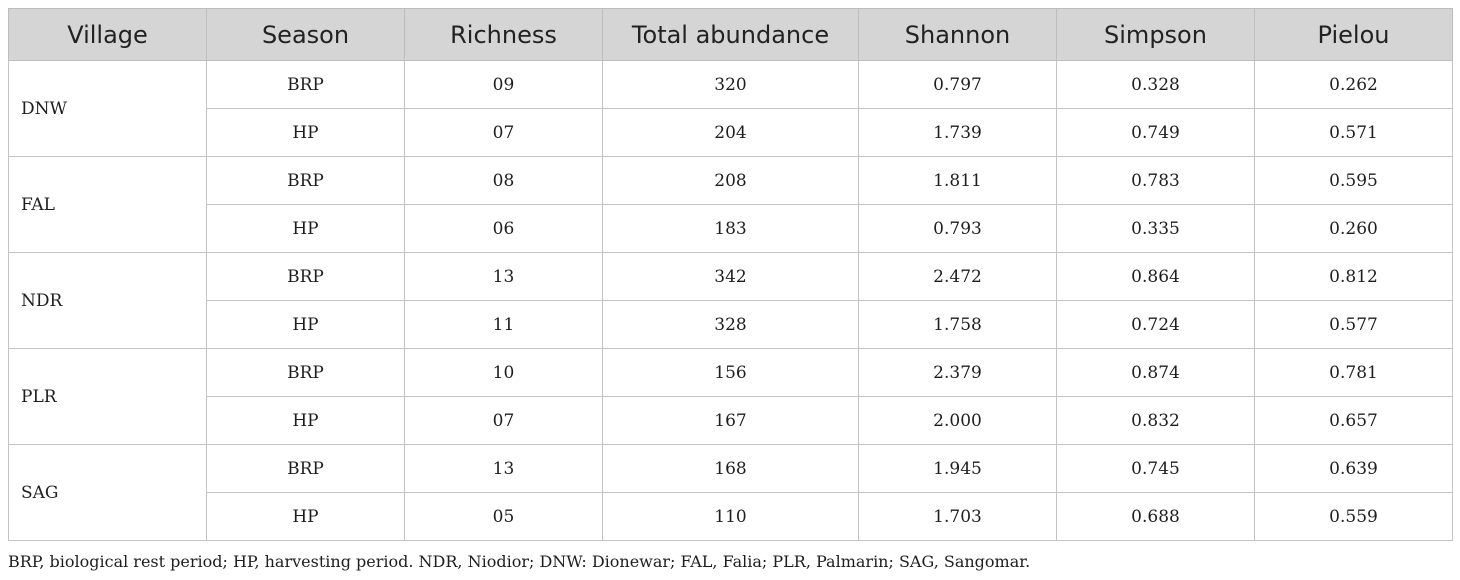  I want to click on shannon-cell: 1.811, so click(957, 180).